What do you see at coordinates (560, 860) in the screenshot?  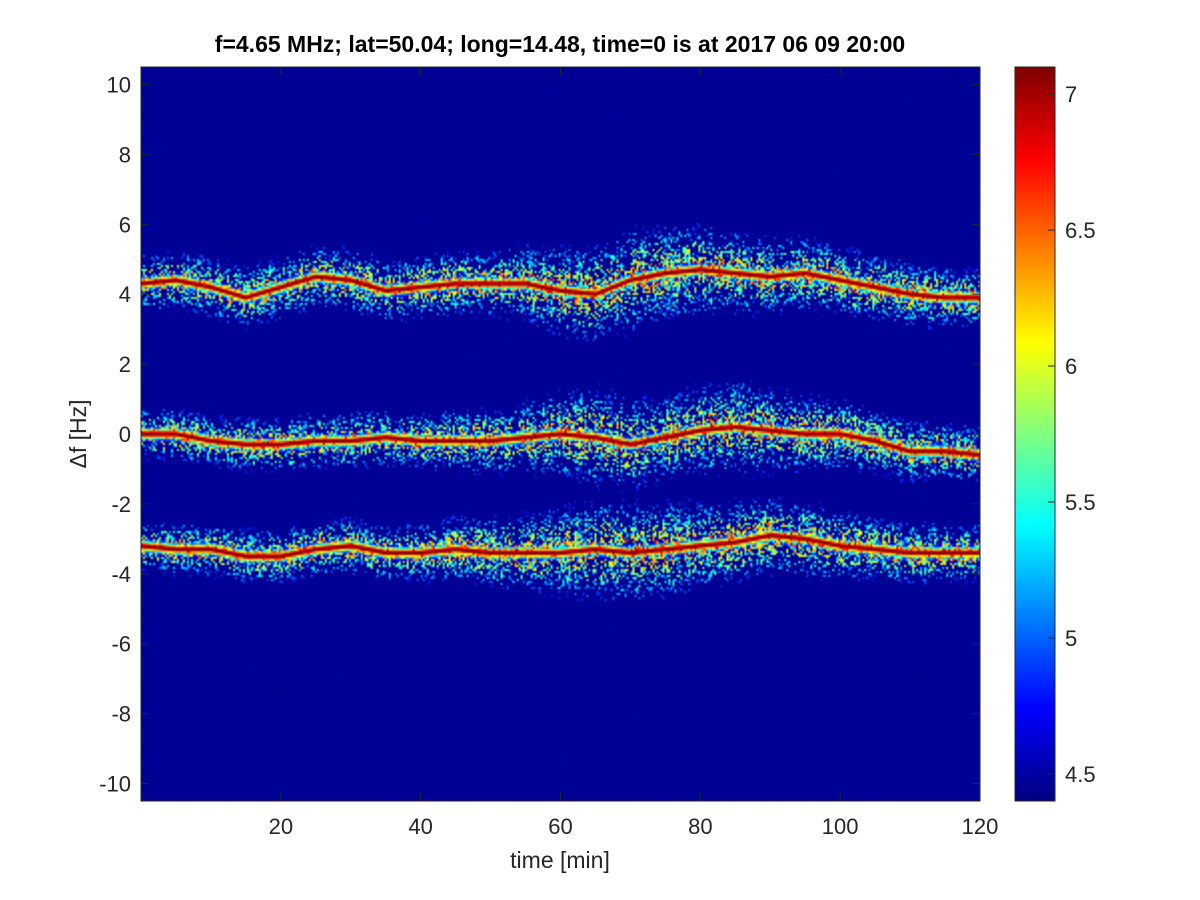 I see `x-axis-label: time [min]` at bounding box center [560, 860].